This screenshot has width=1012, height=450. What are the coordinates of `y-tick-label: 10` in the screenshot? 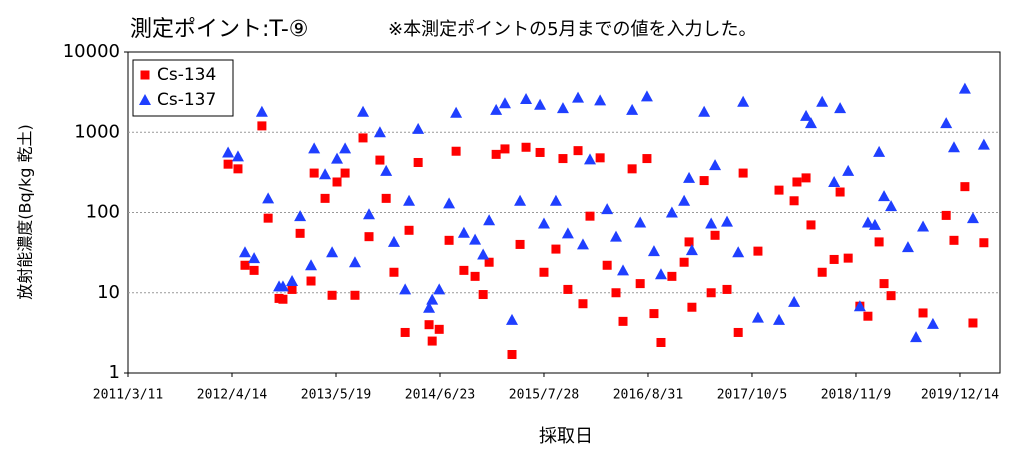 It's located at (108, 292).